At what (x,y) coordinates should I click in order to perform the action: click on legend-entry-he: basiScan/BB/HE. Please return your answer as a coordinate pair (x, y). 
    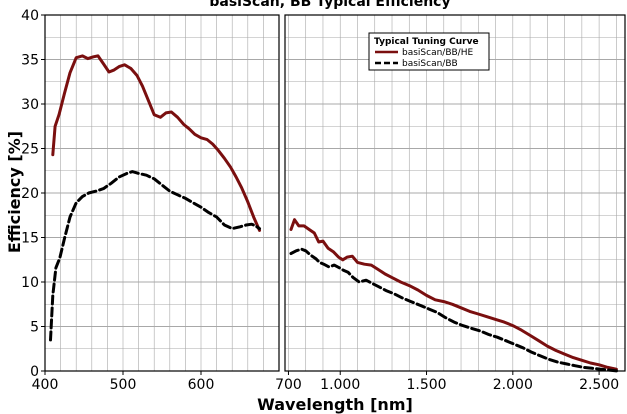
    Looking at the image, I should click on (437, 53).